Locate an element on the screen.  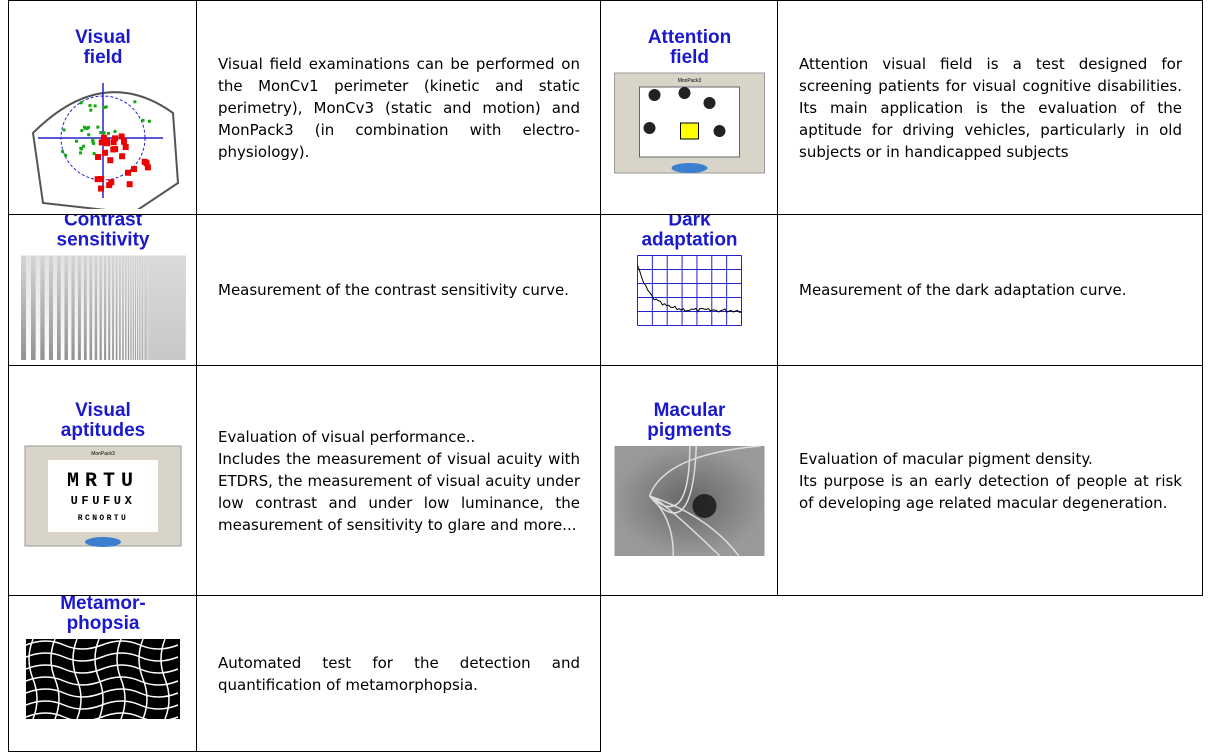
icon-title: Contrast is located at coordinates (102, 223).